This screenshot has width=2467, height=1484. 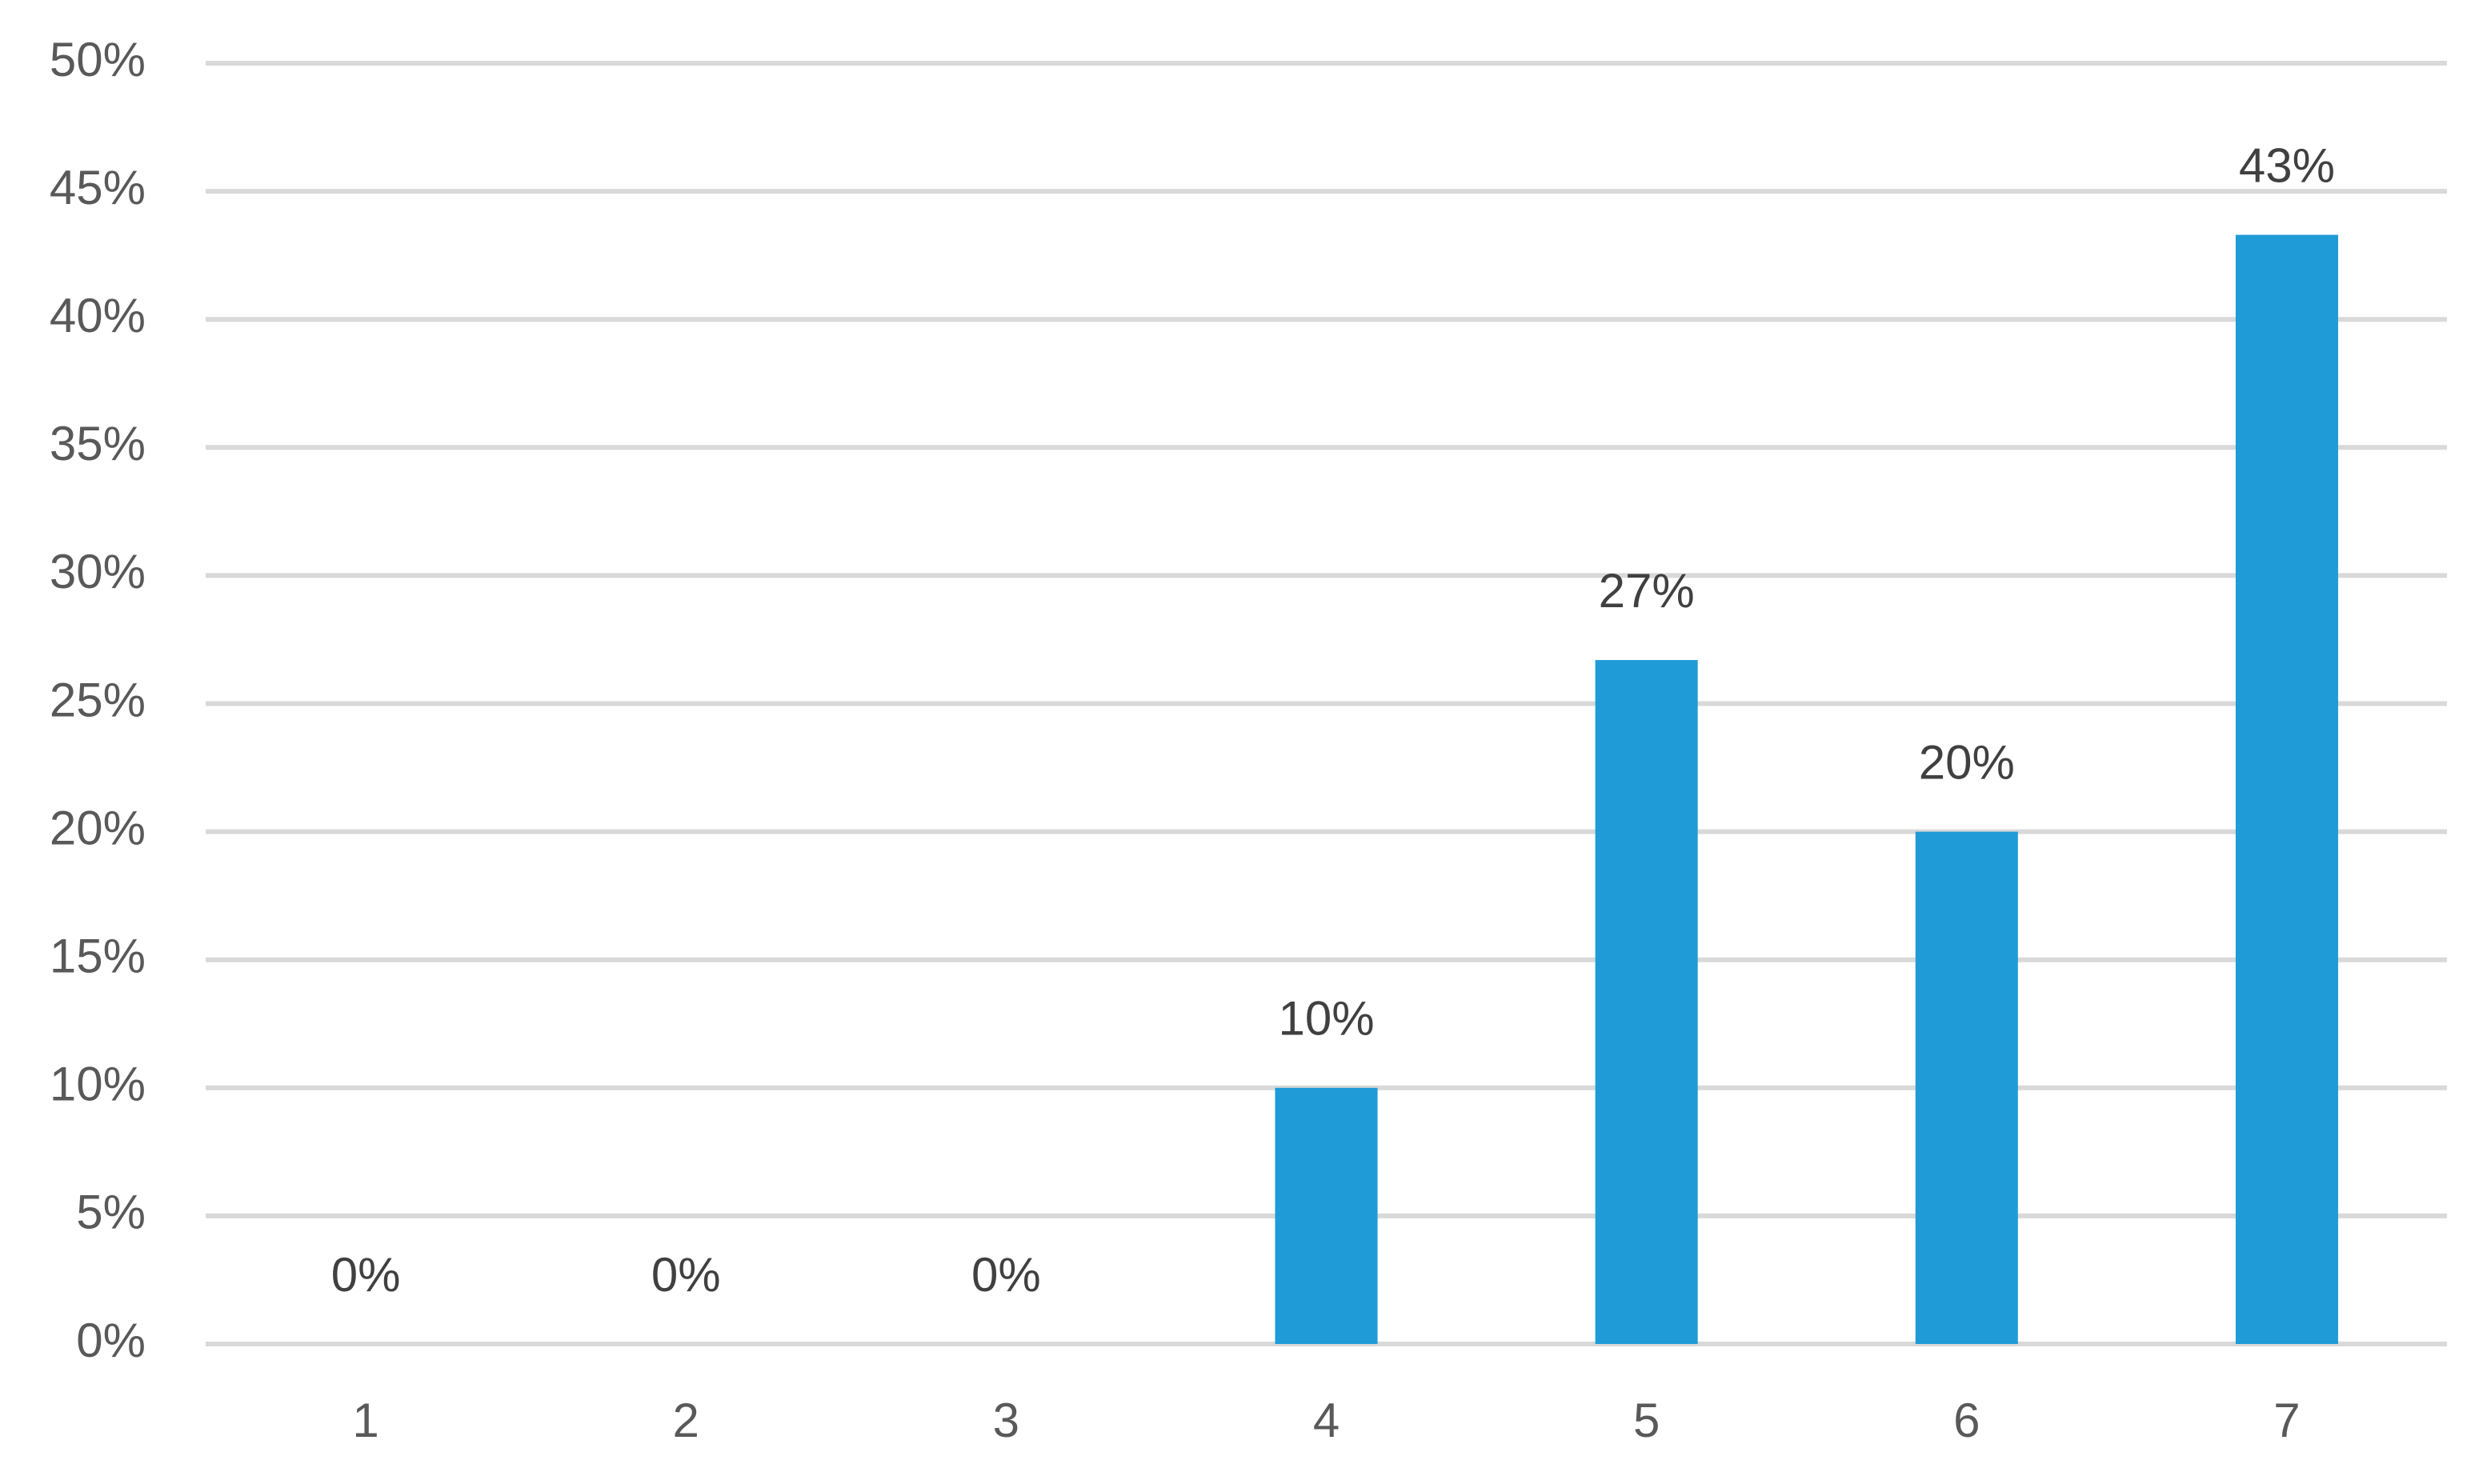 What do you see at coordinates (365, 1420) in the screenshot?
I see `x-tick-label: 1` at bounding box center [365, 1420].